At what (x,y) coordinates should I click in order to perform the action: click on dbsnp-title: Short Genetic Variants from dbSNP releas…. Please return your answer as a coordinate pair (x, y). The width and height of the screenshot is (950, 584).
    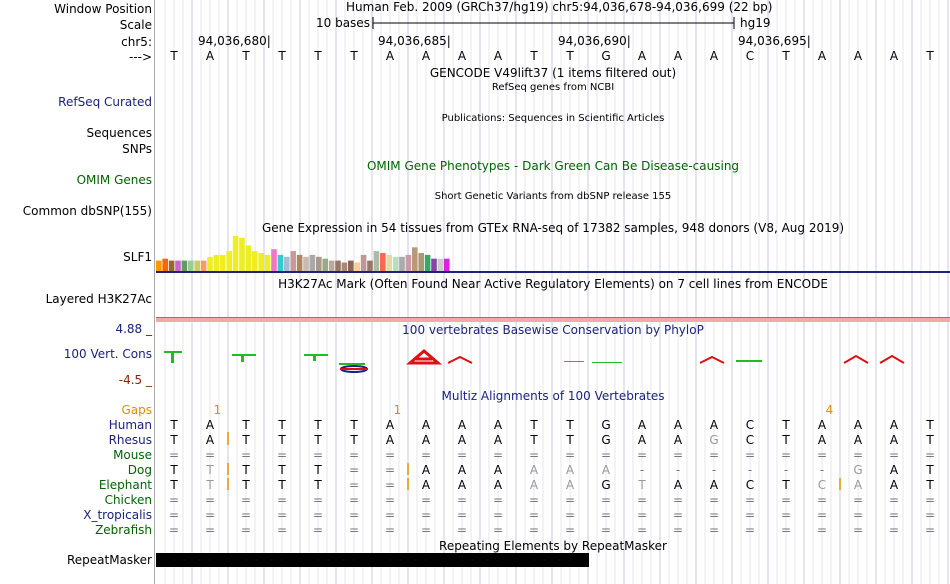
    Looking at the image, I should click on (553, 196).